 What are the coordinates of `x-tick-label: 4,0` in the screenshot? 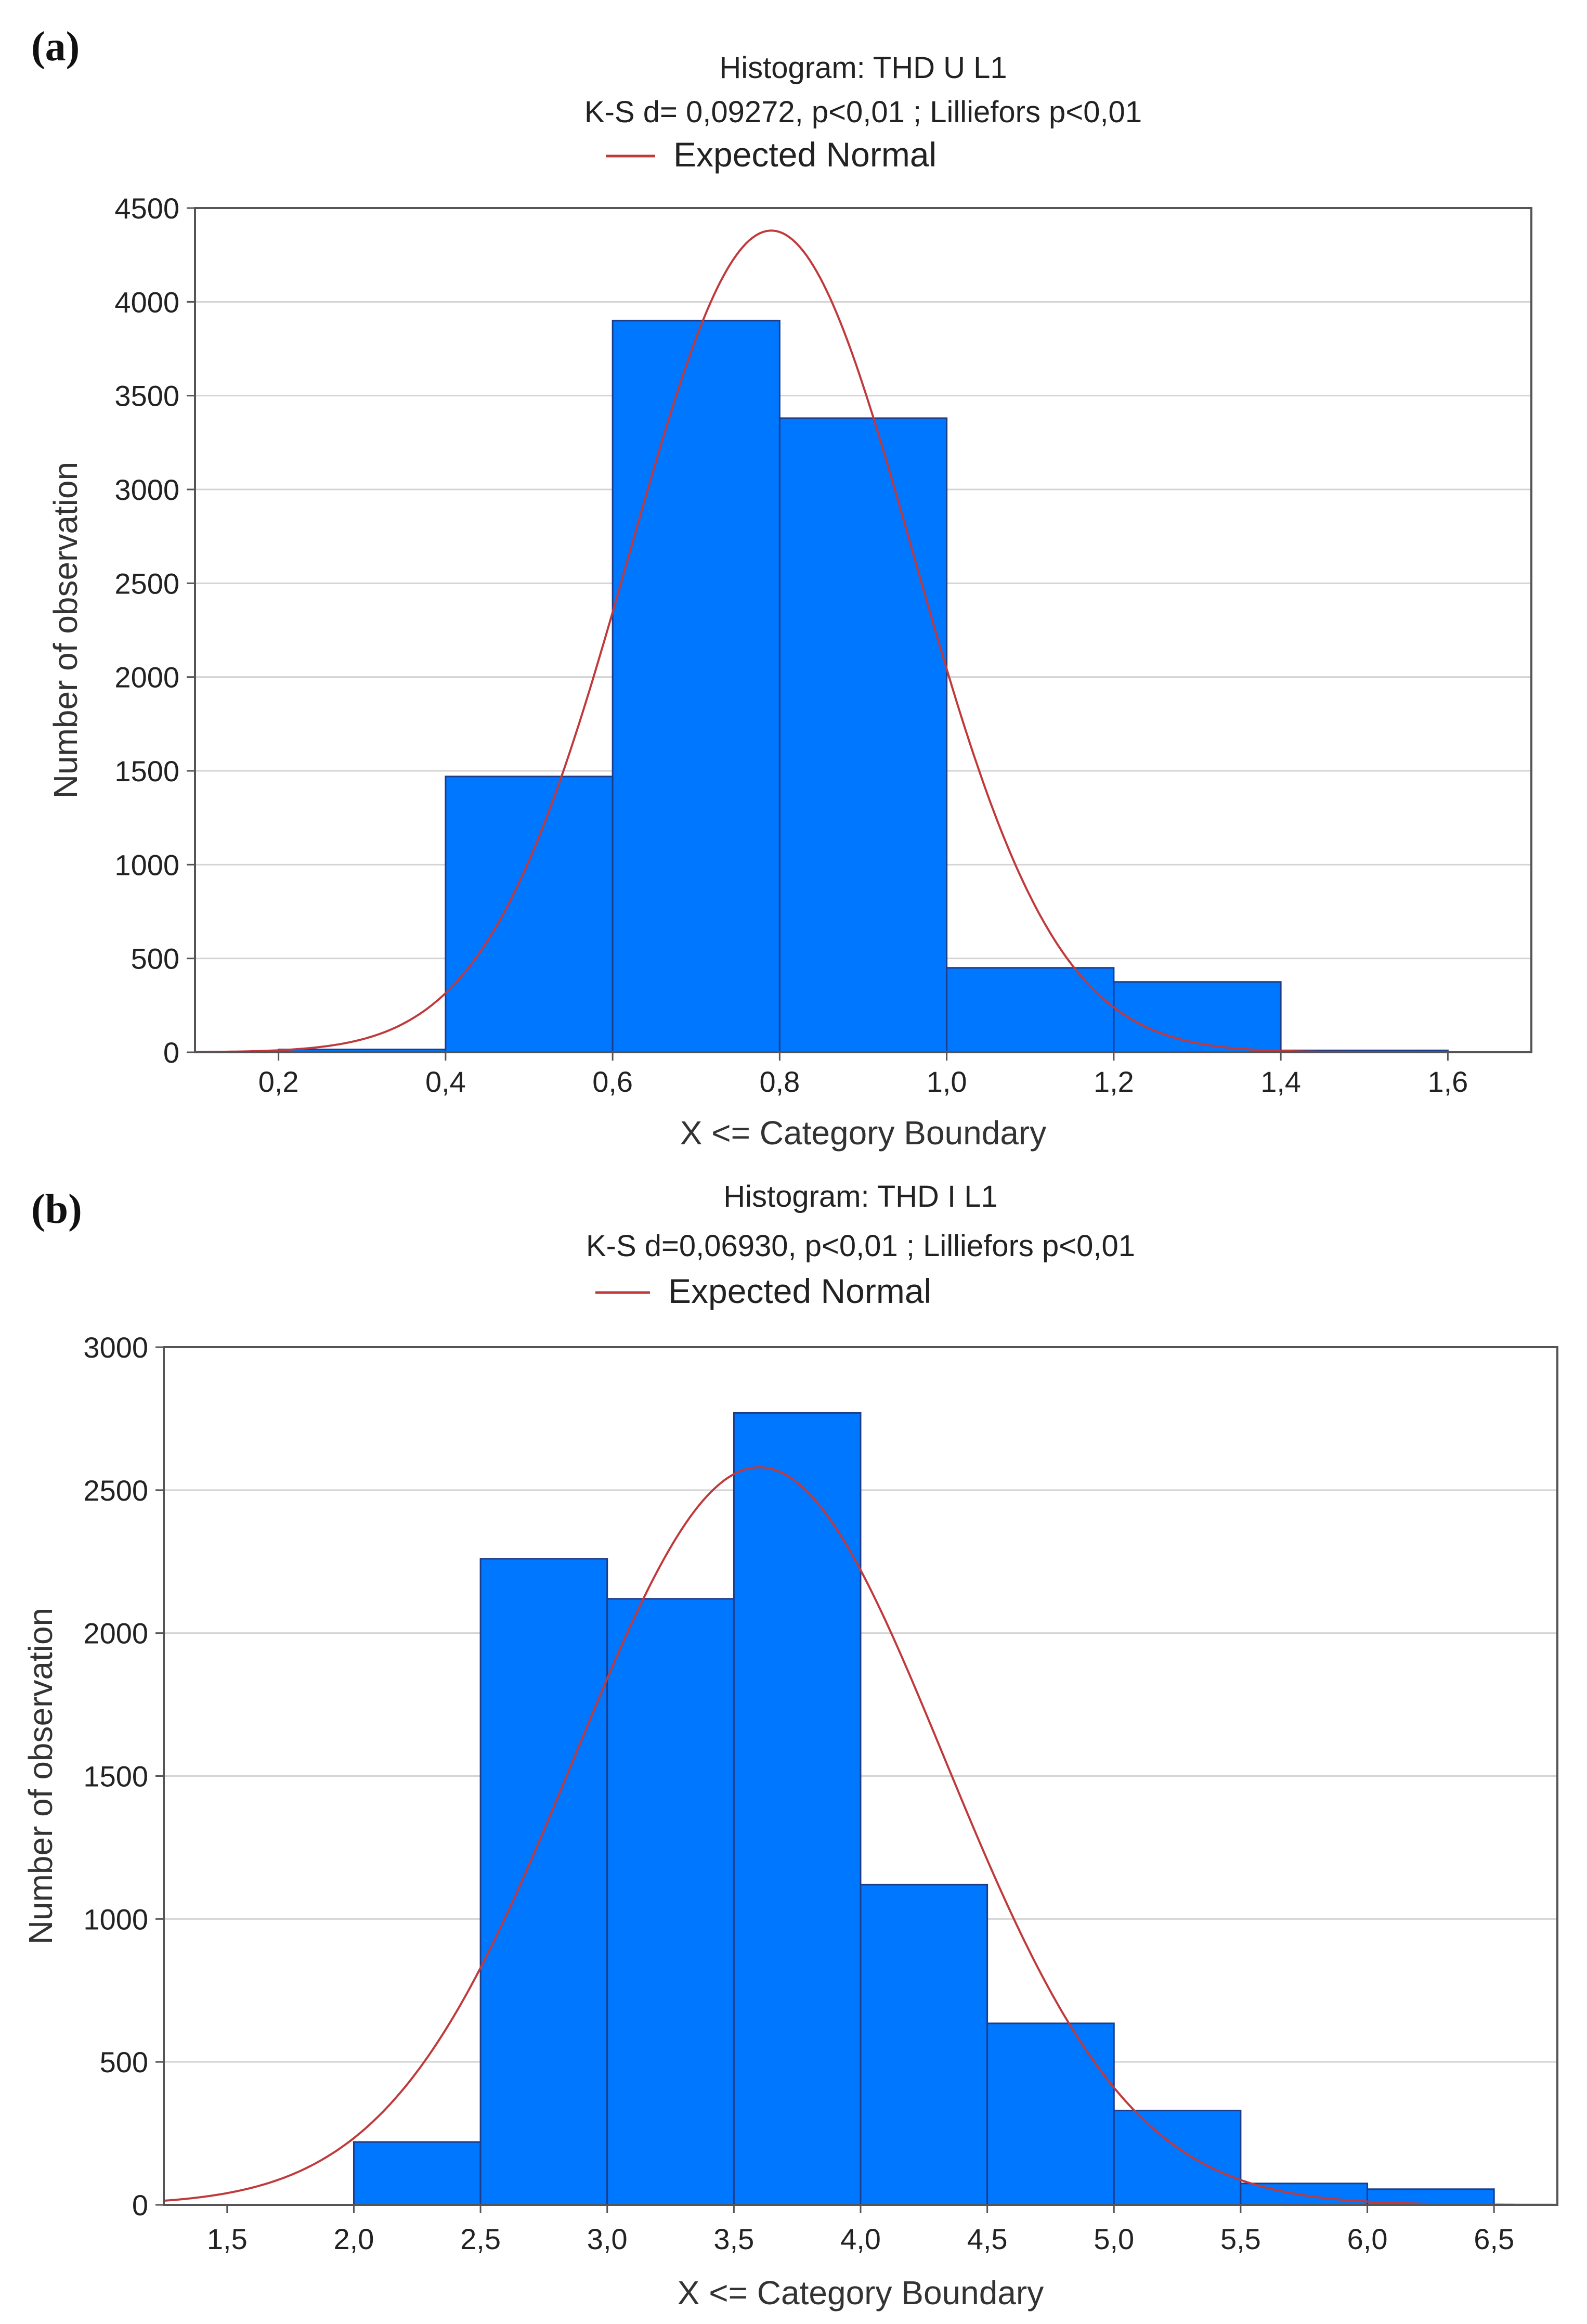 It's located at (861, 2239).